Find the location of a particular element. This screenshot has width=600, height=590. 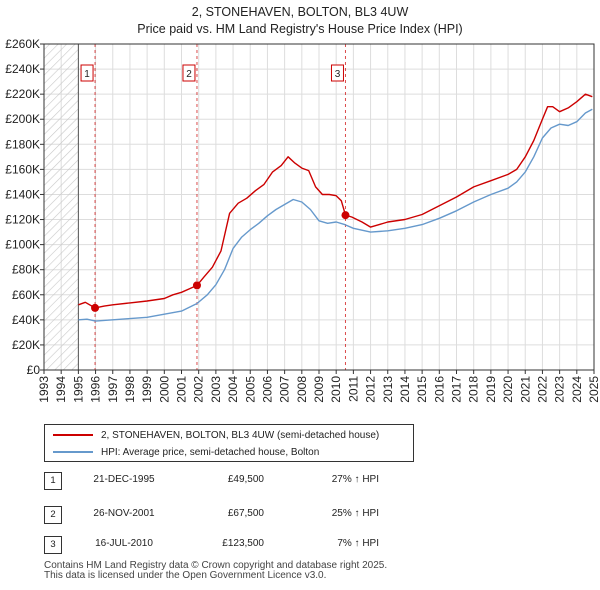

sale-hpi-diff: 27% ↑ HPI is located at coordinates (355, 479).